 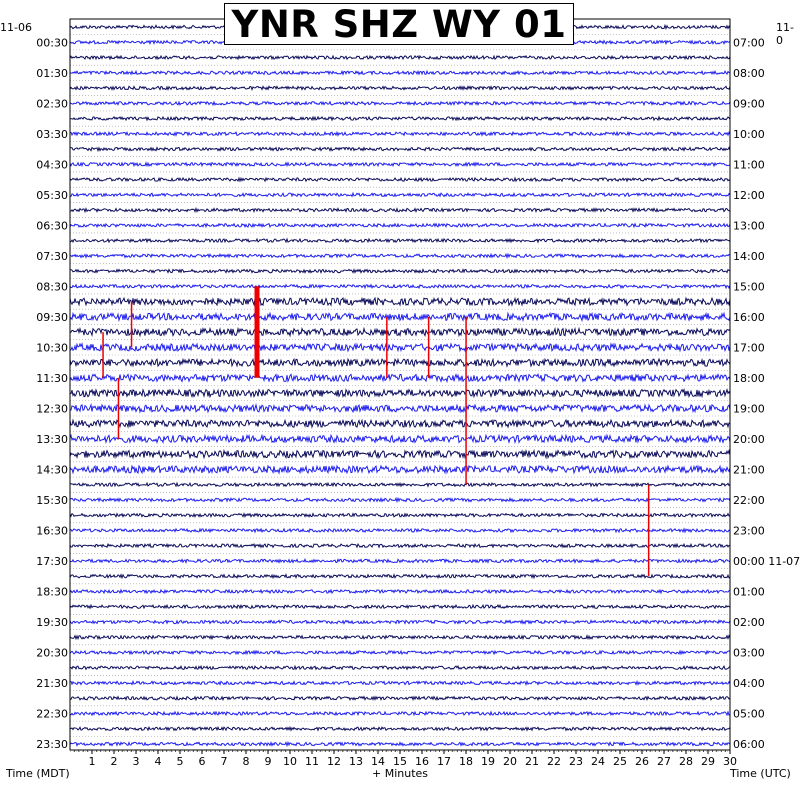 I want to click on x-tick-label: 10, so click(x=290, y=761).